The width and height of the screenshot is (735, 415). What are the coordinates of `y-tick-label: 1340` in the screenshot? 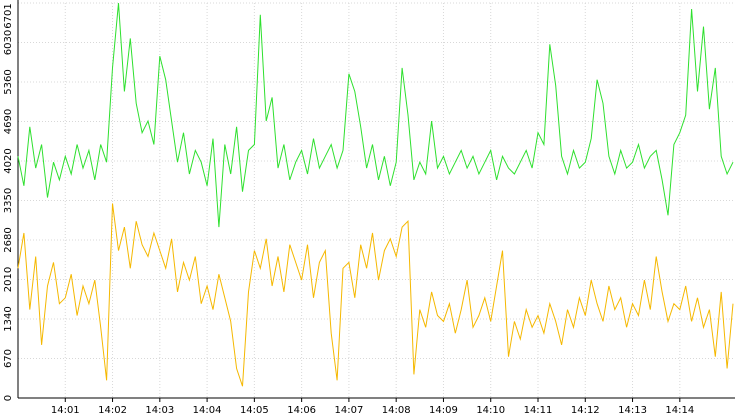 It's located at (8, 318).